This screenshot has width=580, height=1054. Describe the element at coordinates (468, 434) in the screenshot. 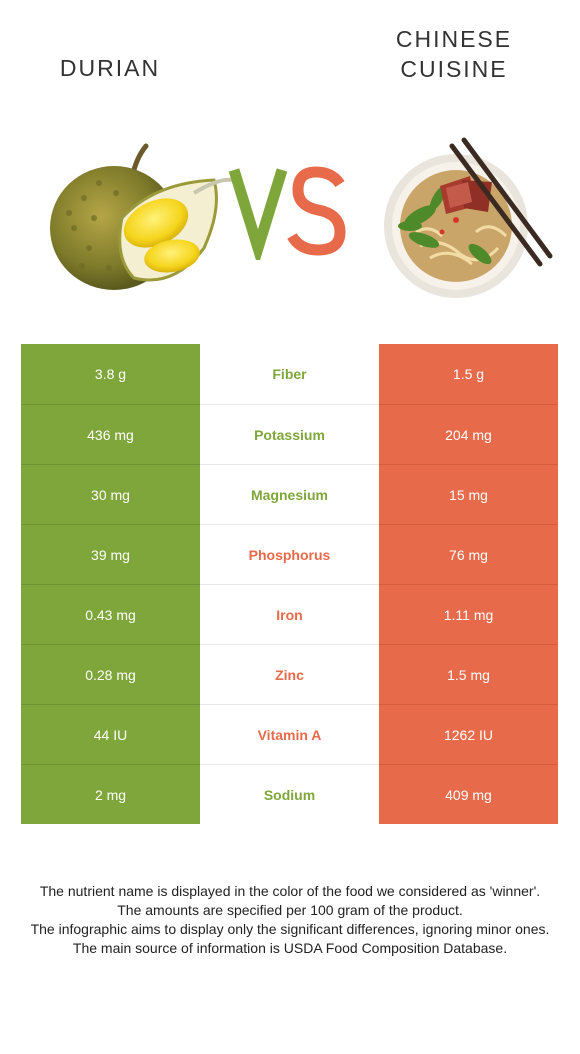

I see `right-food-value: 204 mg` at that location.